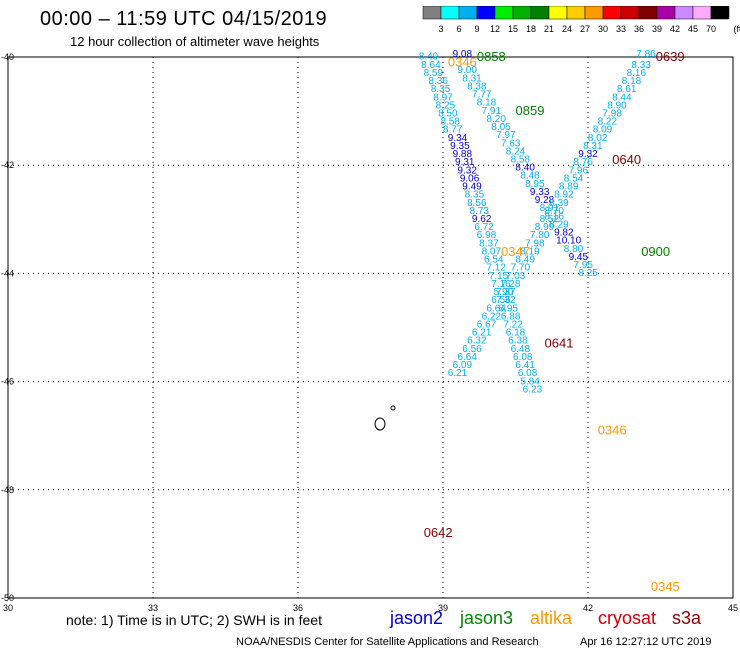 This screenshot has height=650, width=740. What do you see at coordinates (521, 268) in the screenshot?
I see `wave-height-value: 7.70` at bounding box center [521, 268].